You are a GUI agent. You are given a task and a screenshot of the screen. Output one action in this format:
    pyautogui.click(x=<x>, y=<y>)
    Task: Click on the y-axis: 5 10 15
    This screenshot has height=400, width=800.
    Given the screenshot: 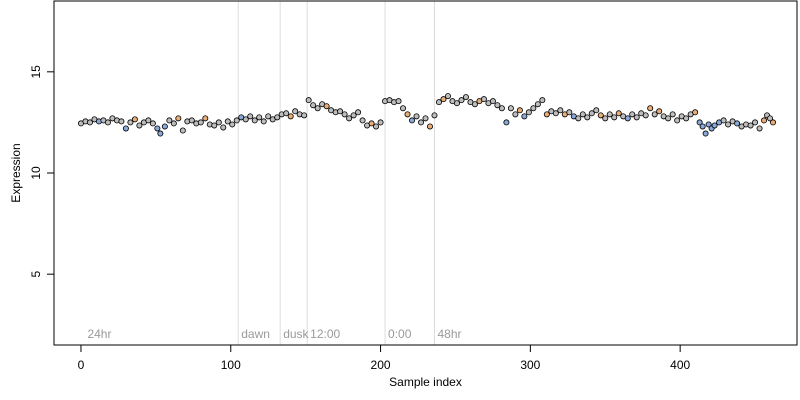 What is the action you would take?
    pyautogui.click(x=42, y=171)
    